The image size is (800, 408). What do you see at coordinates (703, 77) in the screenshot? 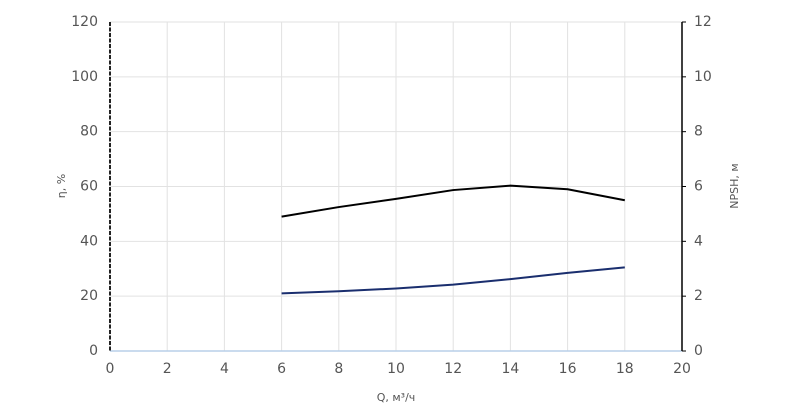
I see `y2-tick-label: 10` at bounding box center [703, 77].